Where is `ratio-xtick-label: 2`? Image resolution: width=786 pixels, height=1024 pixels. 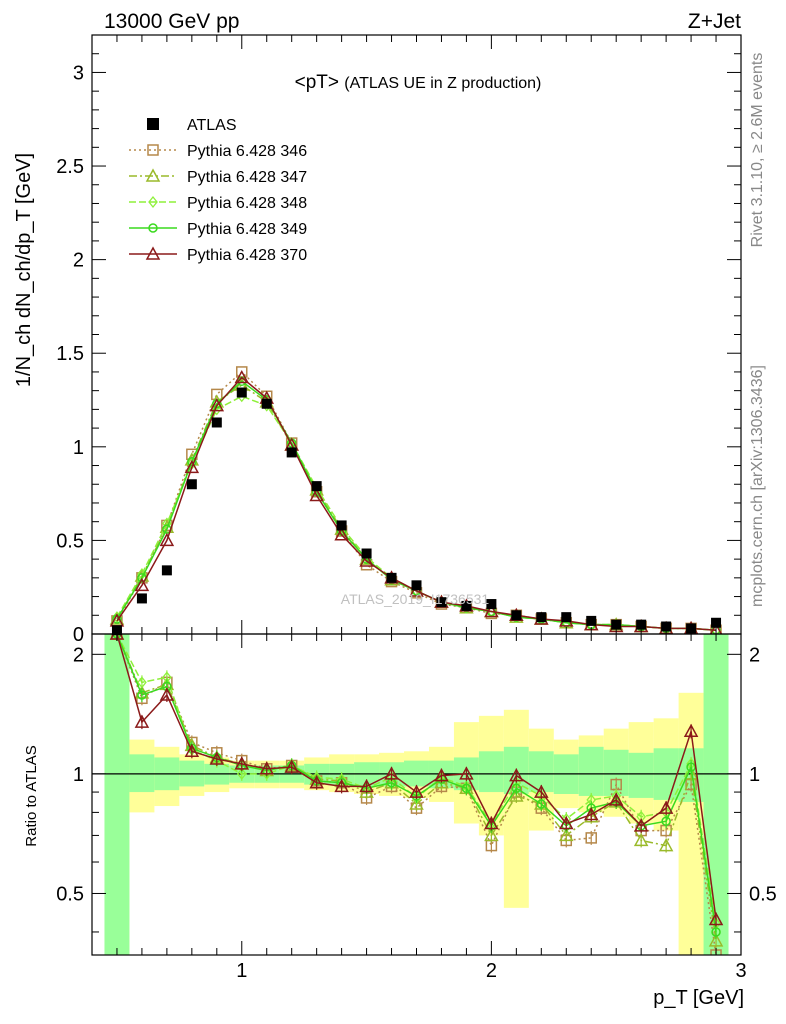 ratio-xtick-label: 2 is located at coordinates (491, 971).